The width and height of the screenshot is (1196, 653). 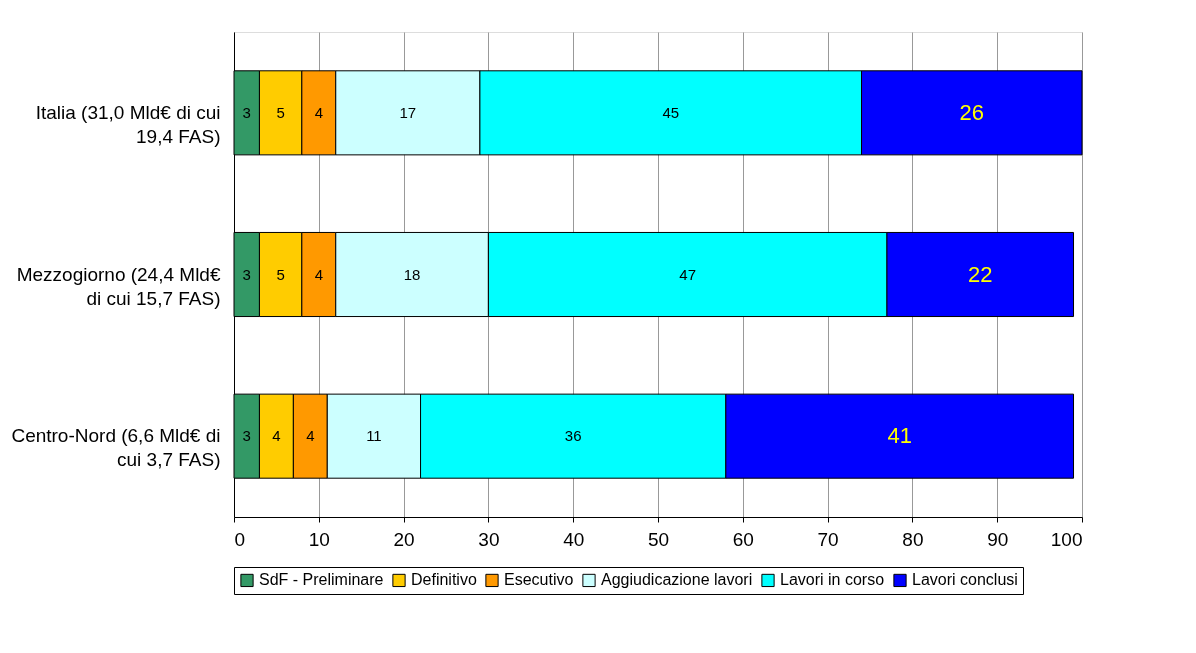 What do you see at coordinates (539, 580) in the screenshot?
I see `legend-label: Esecutivo` at bounding box center [539, 580].